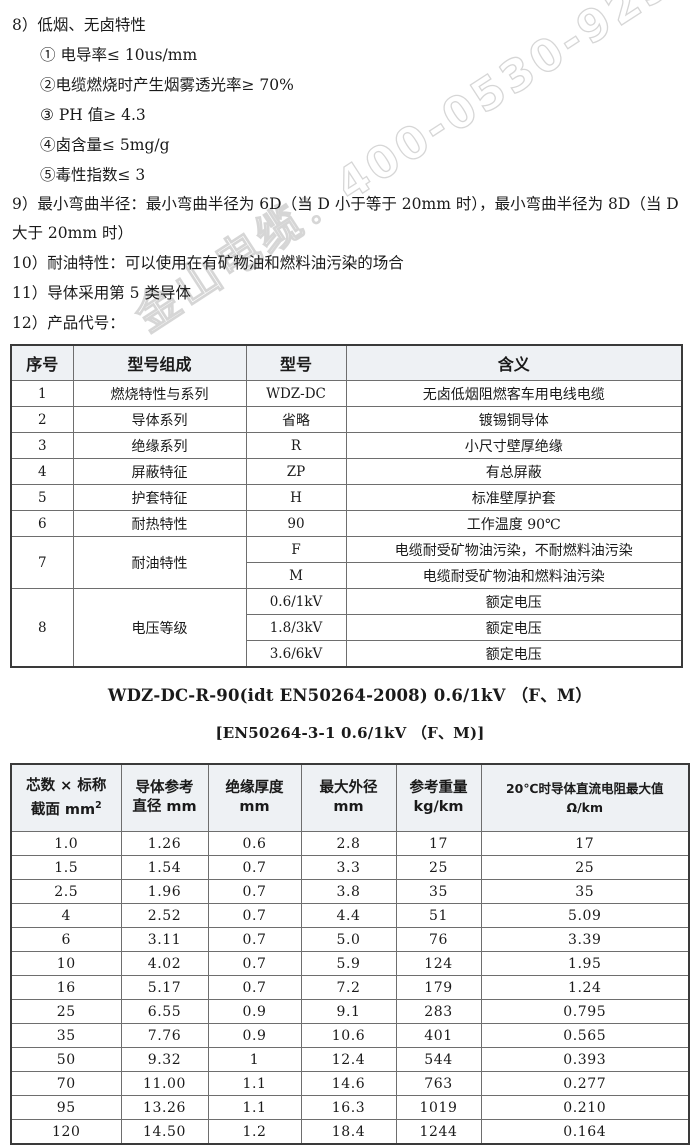 The width and height of the screenshot is (700, 1145). What do you see at coordinates (254, 1132) in the screenshot?
I see `cell-insulation-thickness: 1.2` at bounding box center [254, 1132].